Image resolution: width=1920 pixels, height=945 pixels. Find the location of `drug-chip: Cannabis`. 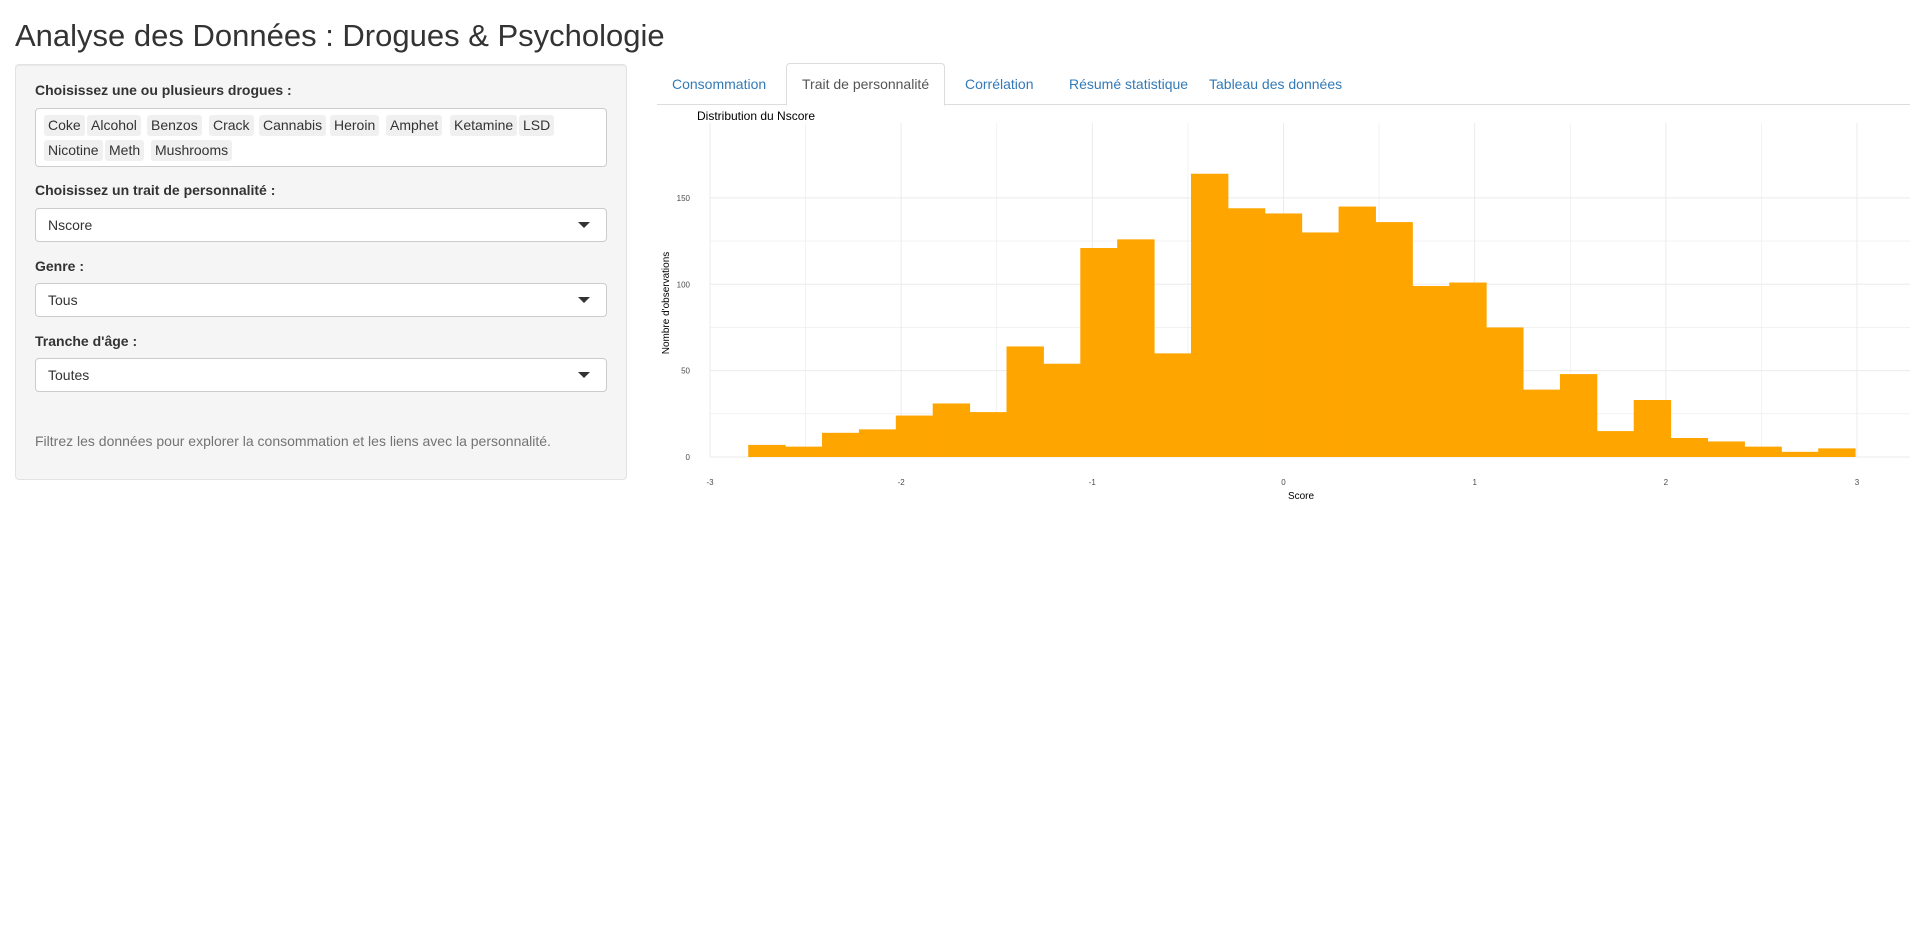

drug-chip: Cannabis is located at coordinates (293, 125).